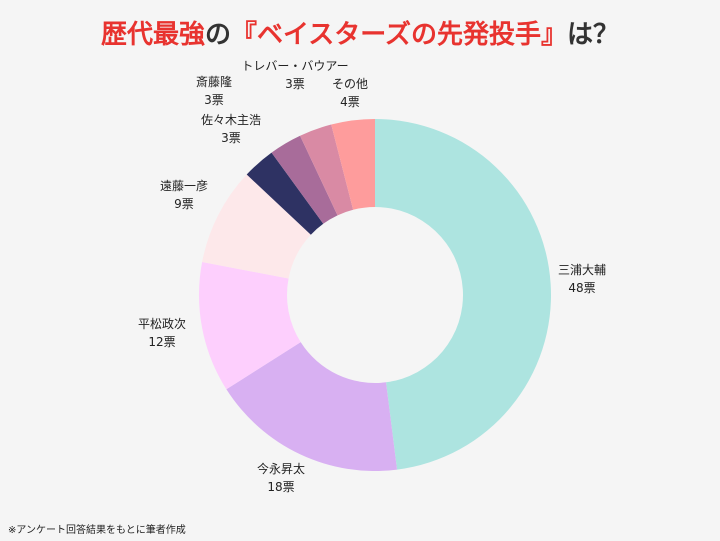  I want to click on slice-label-6: トレバー・バウアー, so click(294, 66).